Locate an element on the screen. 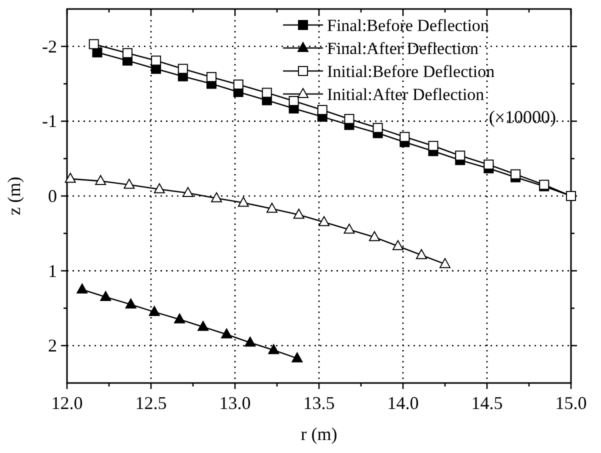  x-tick-label: 13.0 is located at coordinates (235, 403).